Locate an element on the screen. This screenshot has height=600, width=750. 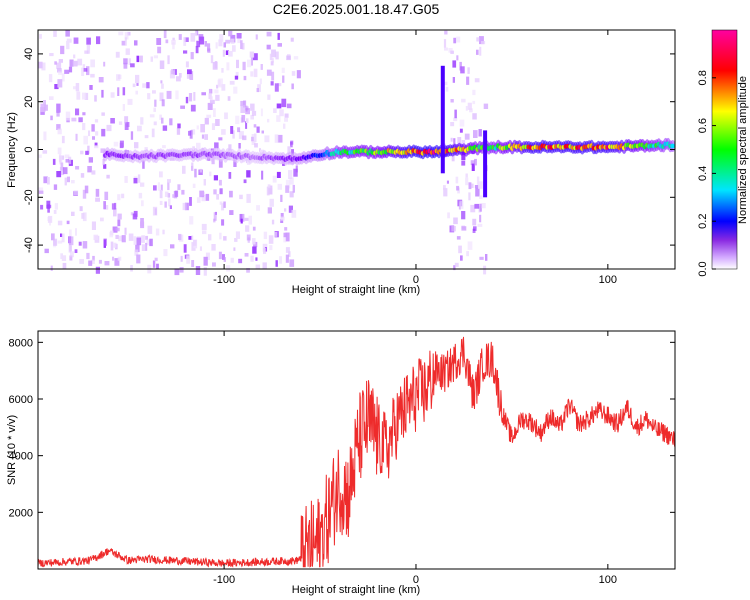
spectrogram-y-tick-label: 20 is located at coordinates (29, 102).